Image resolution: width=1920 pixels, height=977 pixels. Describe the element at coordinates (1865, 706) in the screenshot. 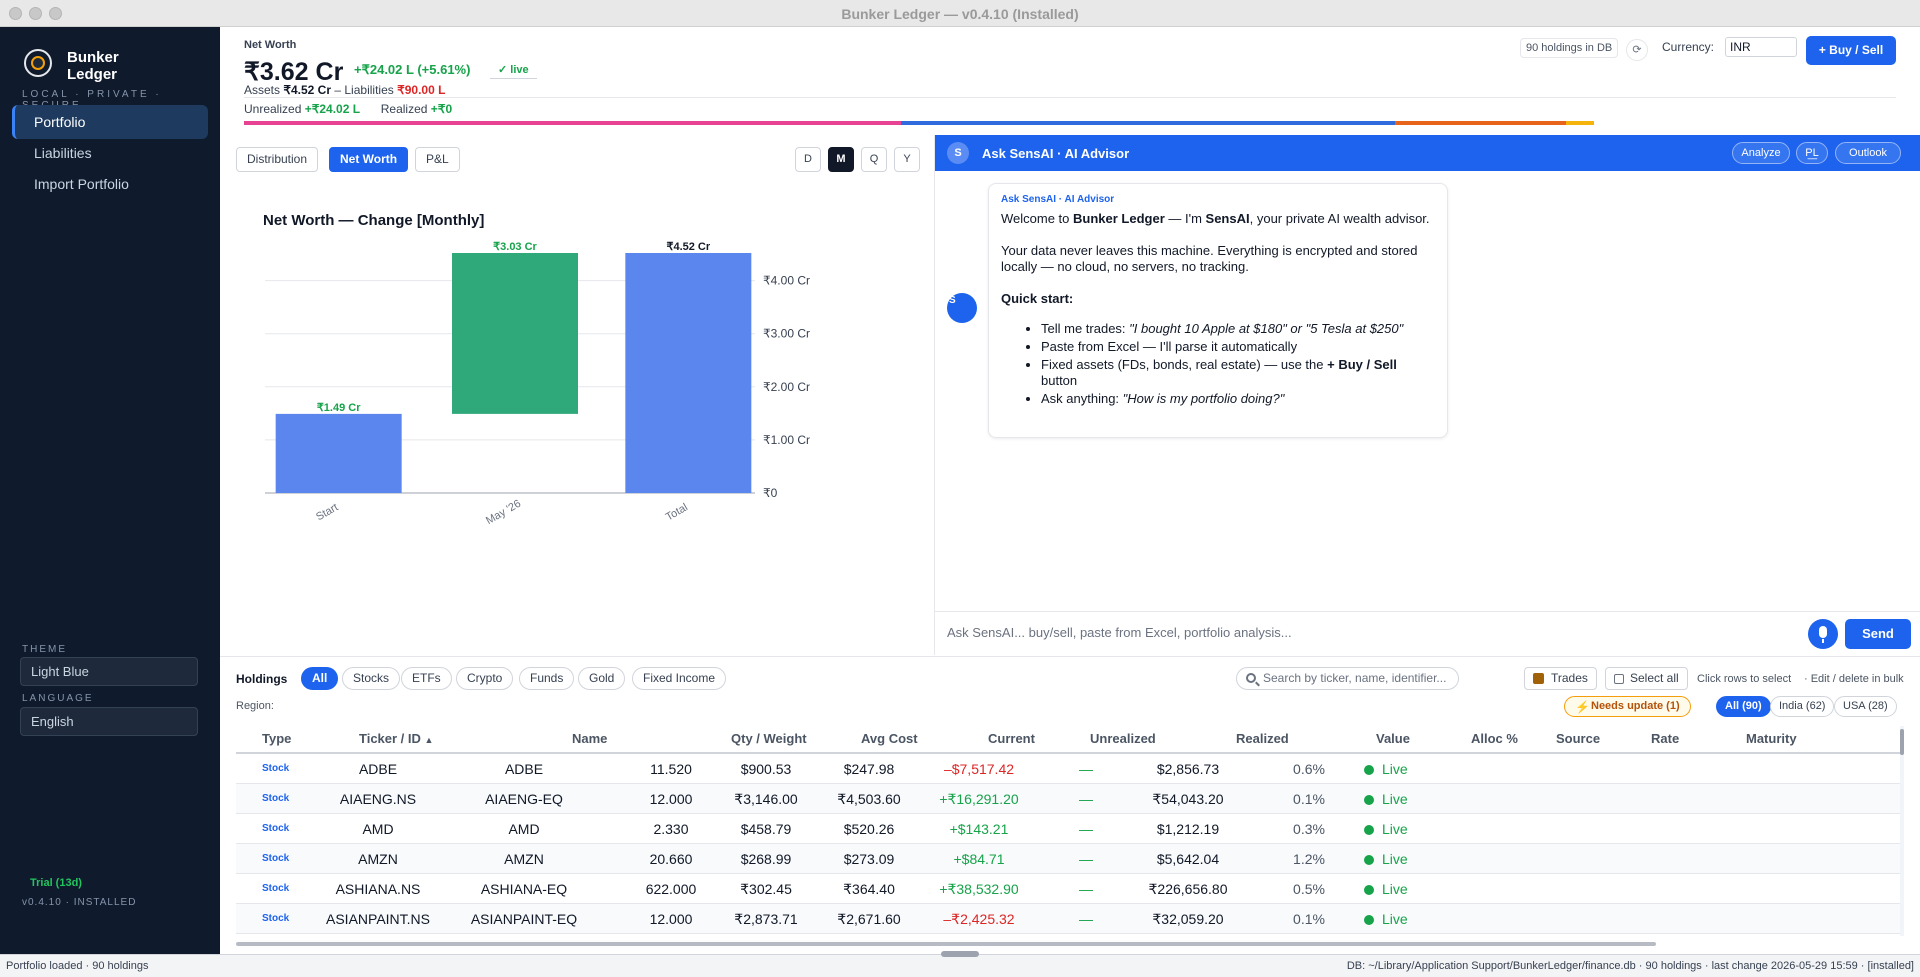

I see `region-usa: USA (28)` at that location.